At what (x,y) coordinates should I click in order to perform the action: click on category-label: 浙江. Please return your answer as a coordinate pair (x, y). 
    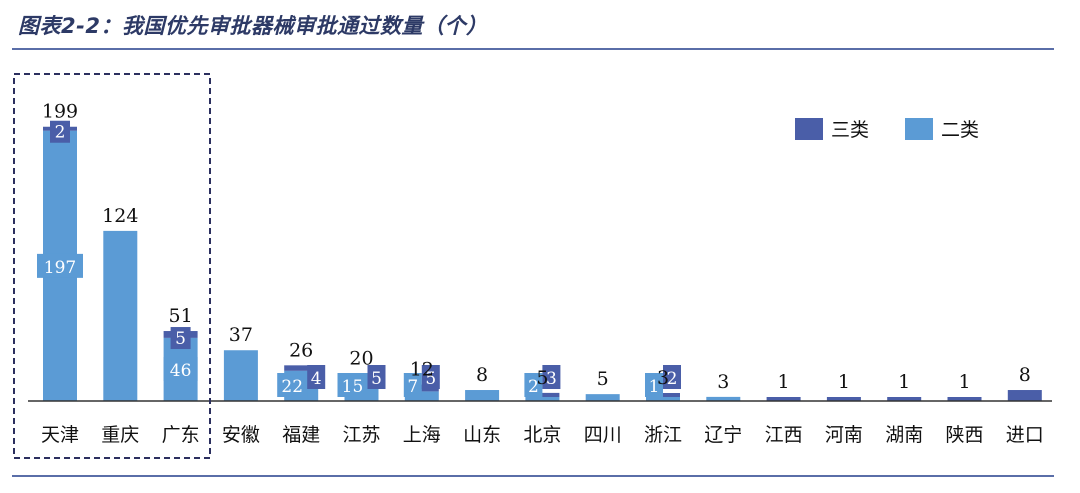
    Looking at the image, I should click on (663, 435).